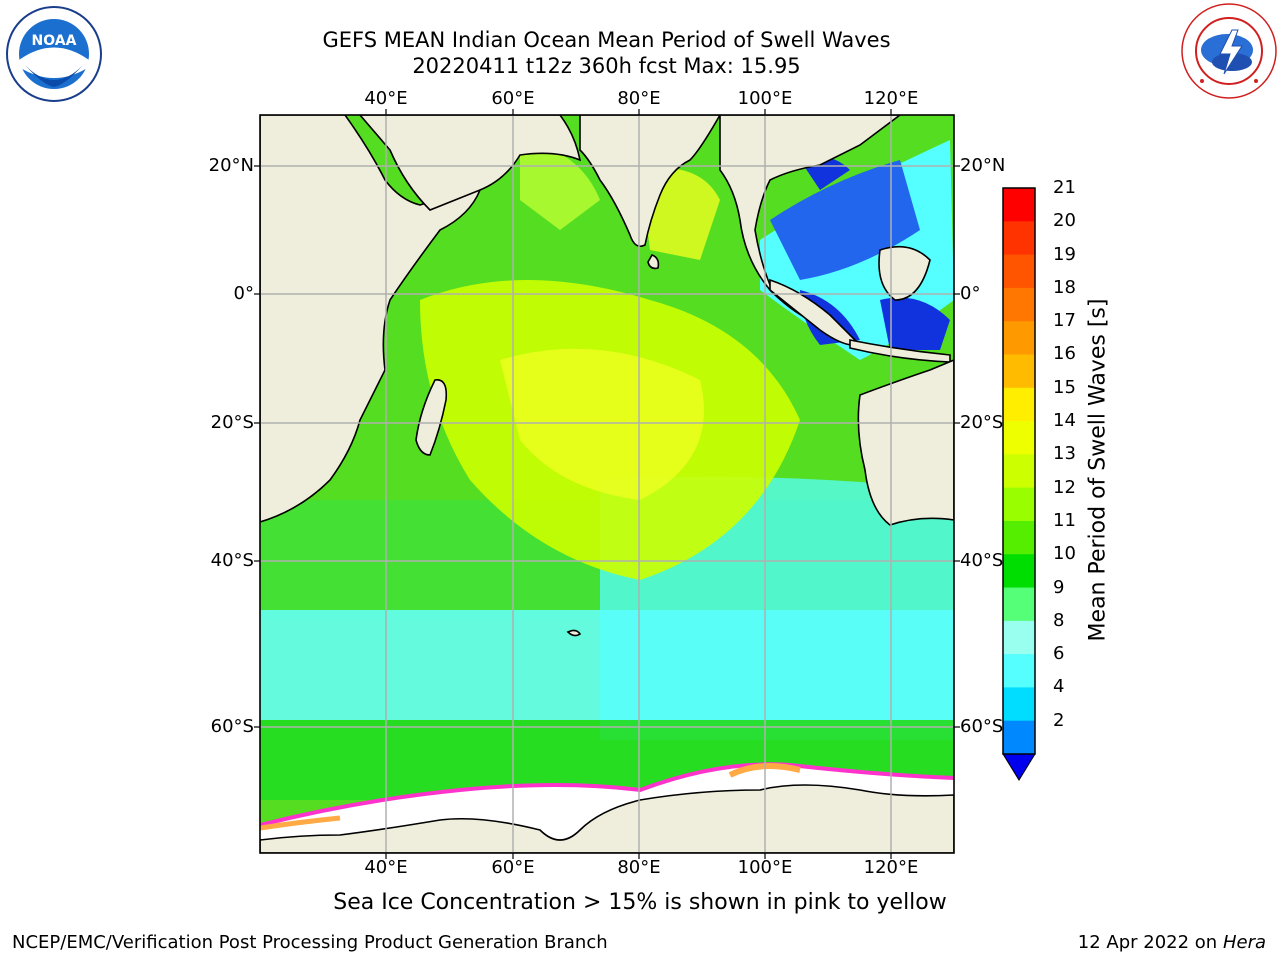  I want to click on lon-label-top-60e: 60°E, so click(513, 98).